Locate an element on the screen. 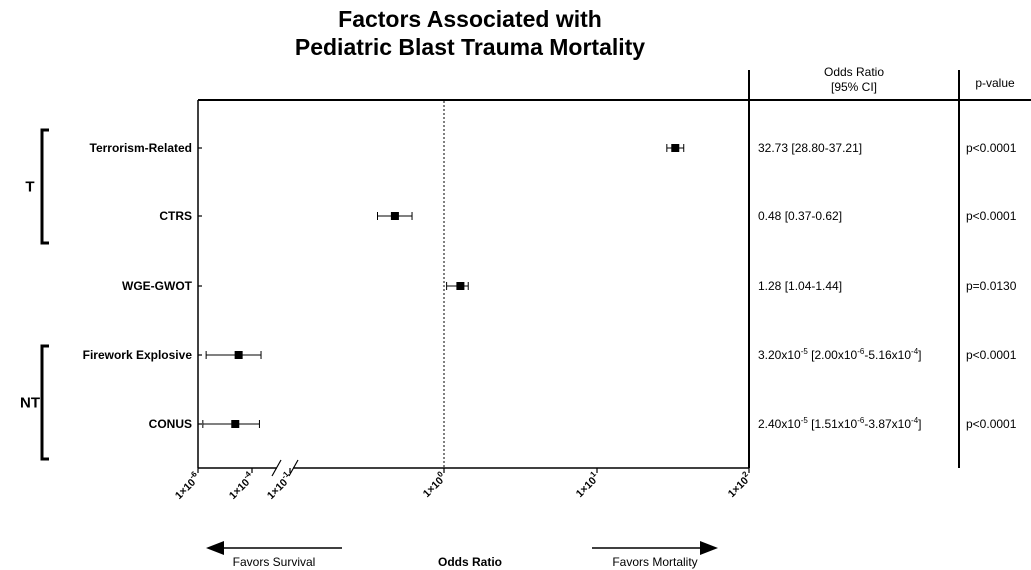  p-value-header: p-value is located at coordinates (995, 83).